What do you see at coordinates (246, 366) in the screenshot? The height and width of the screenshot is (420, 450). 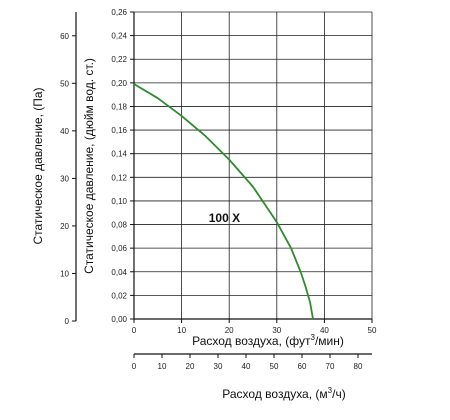 I see `x-secondary-tick-label: 40` at bounding box center [246, 366].